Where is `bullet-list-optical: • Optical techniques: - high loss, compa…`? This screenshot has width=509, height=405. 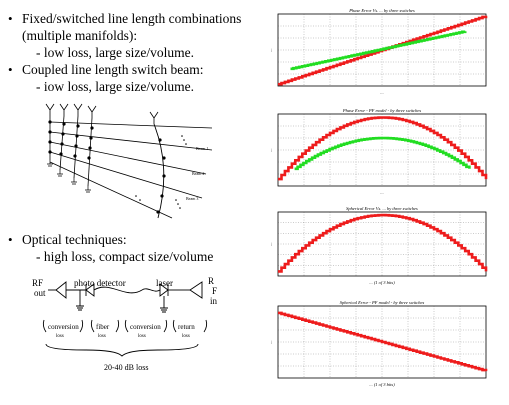
bullet-list-optical: • Optical techniques: - high loss, compa… is located at coordinates (143, 248).